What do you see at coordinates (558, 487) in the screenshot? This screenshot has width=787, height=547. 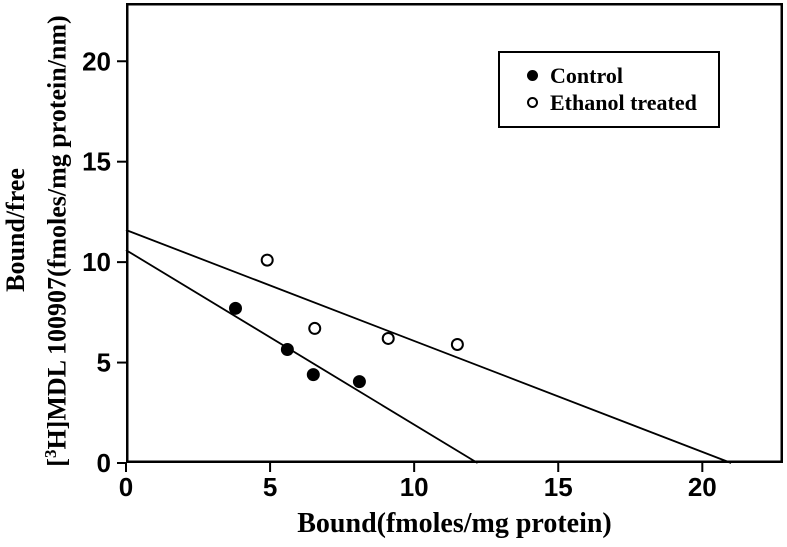 I see `x-tick-label: 15` at bounding box center [558, 487].